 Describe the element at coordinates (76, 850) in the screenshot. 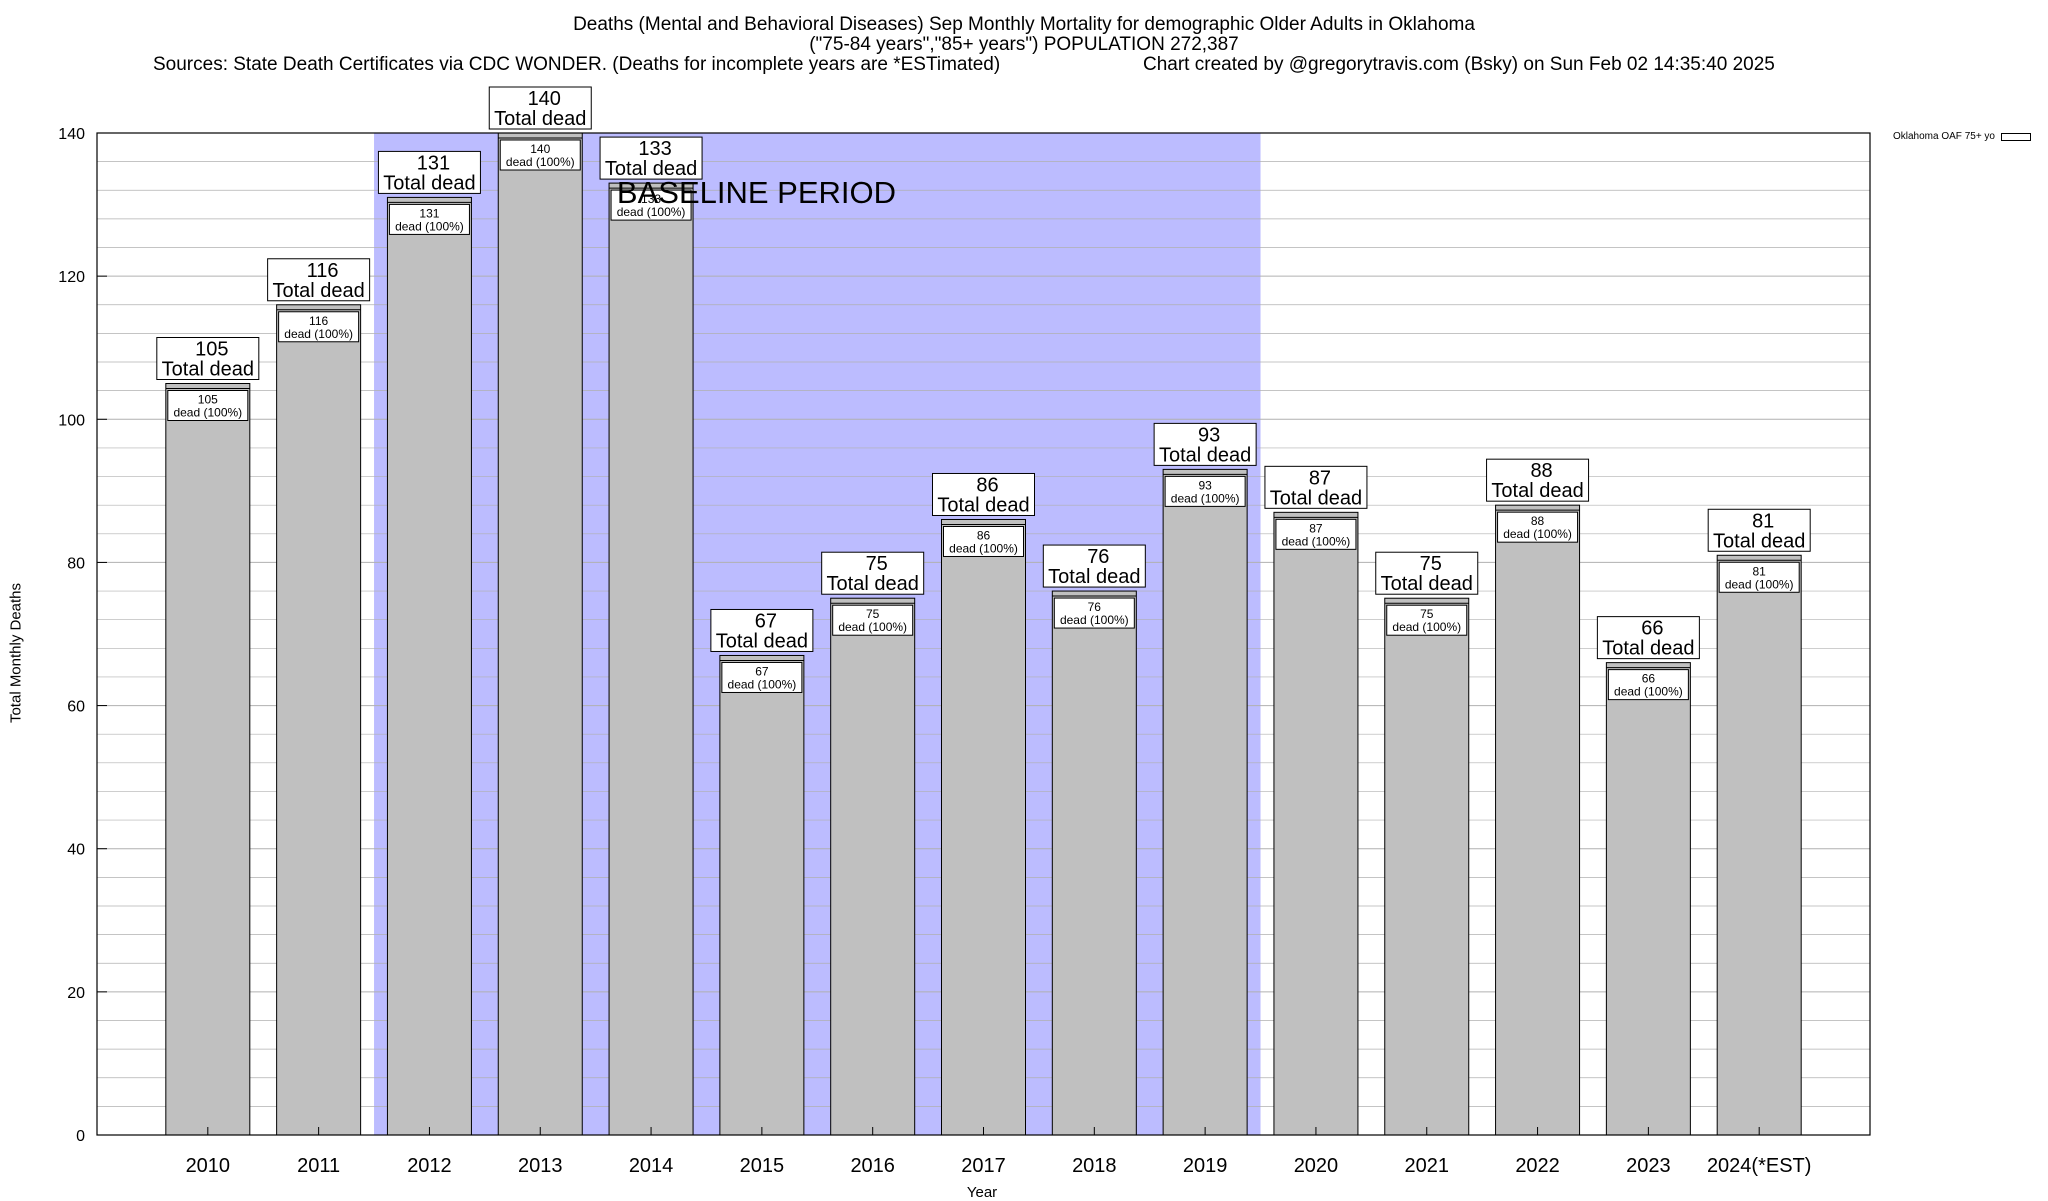

I see `y-tick-label: 40` at that location.